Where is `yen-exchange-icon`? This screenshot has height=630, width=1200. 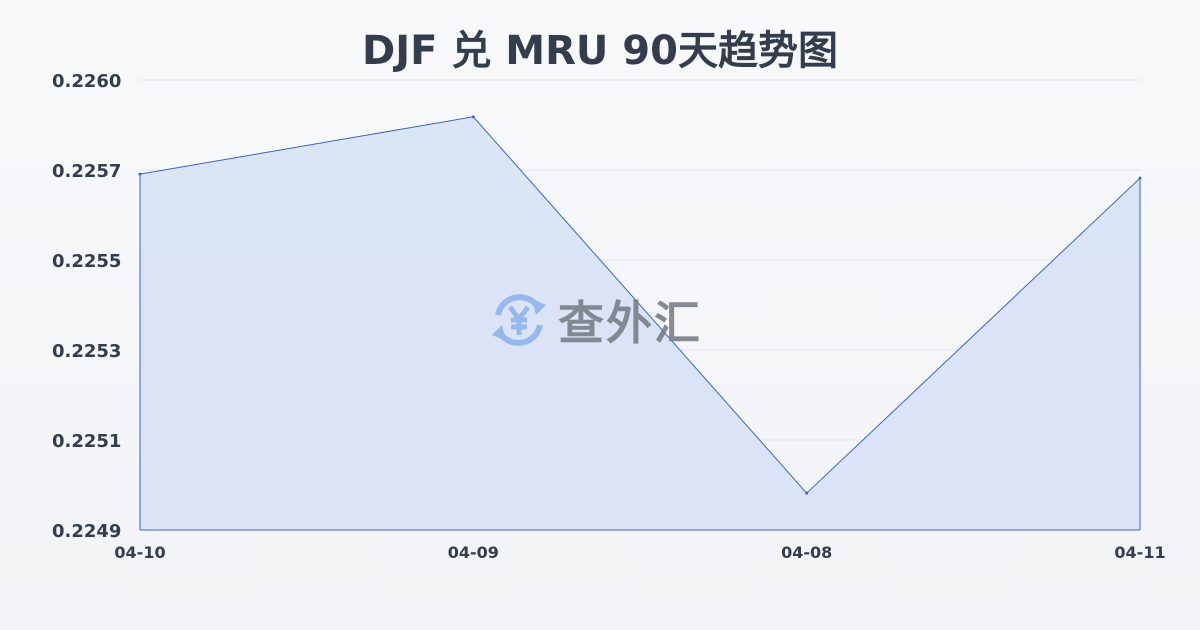 yen-exchange-icon is located at coordinates (519, 320).